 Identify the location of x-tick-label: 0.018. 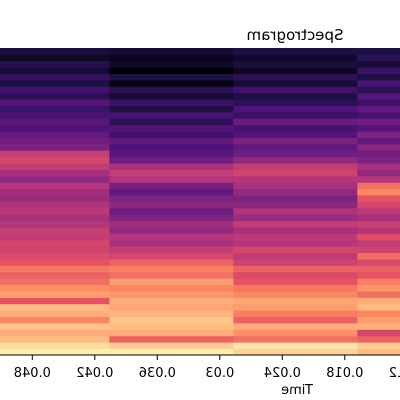
(344, 373).